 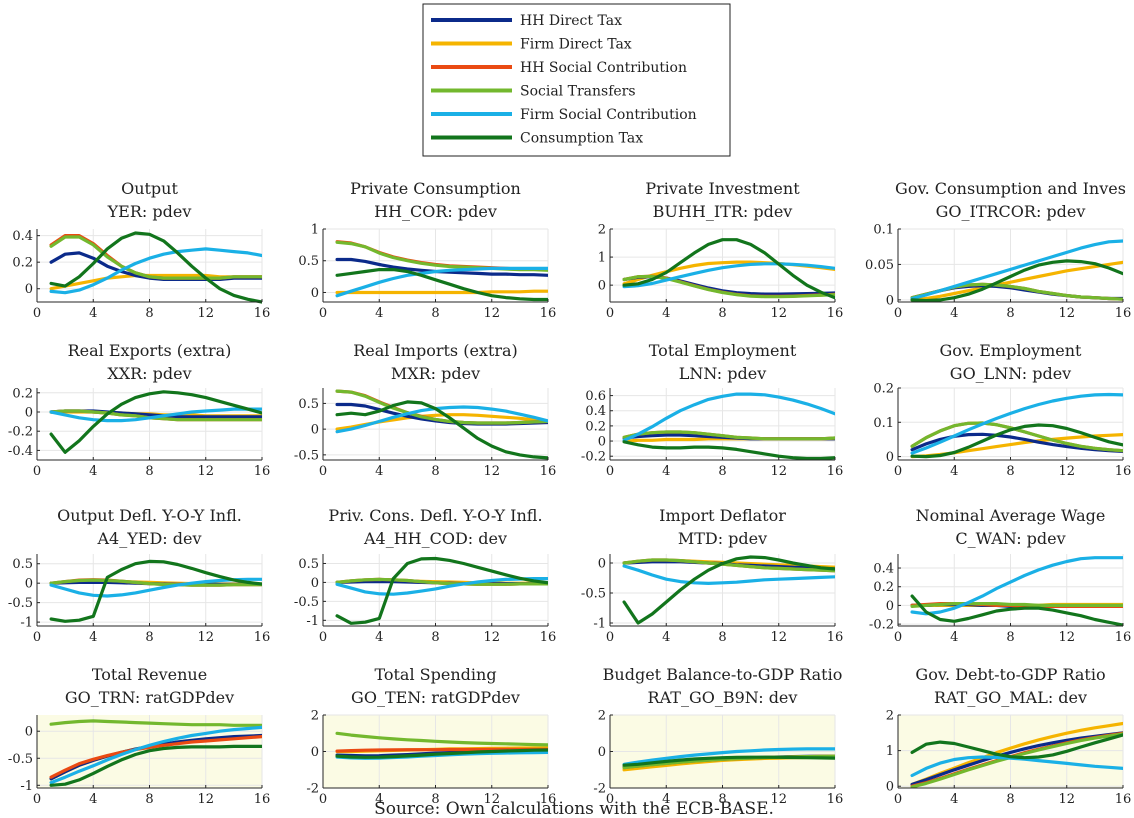 I want to click on panel-title: Output Defl. Y-O-Y Infl., so click(x=149, y=515).